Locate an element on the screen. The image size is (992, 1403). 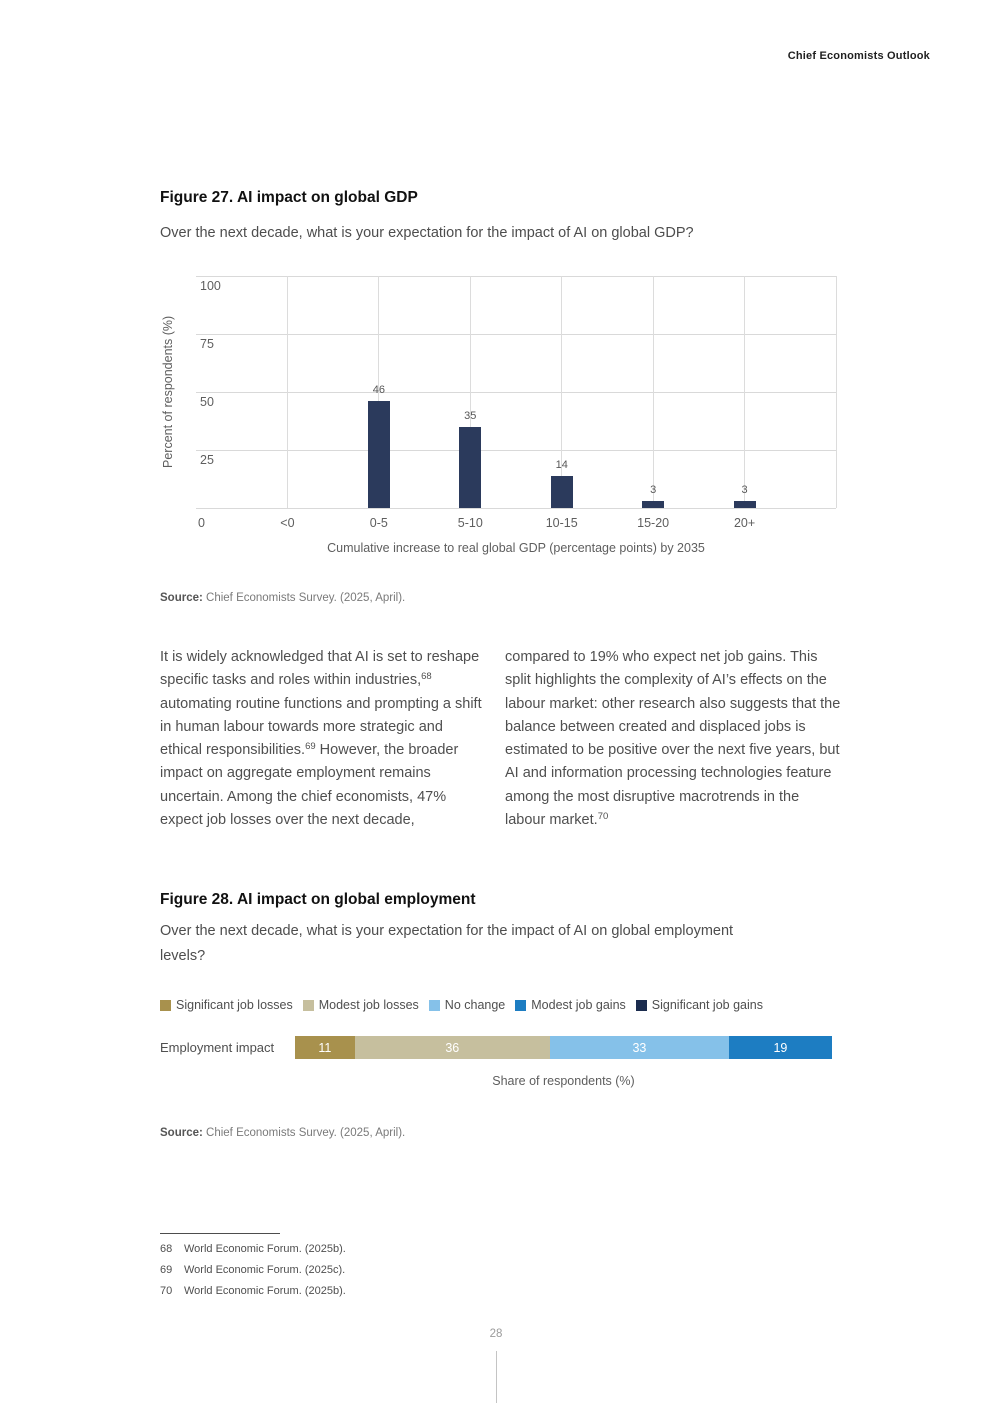
bar-20+ is located at coordinates (744, 504).